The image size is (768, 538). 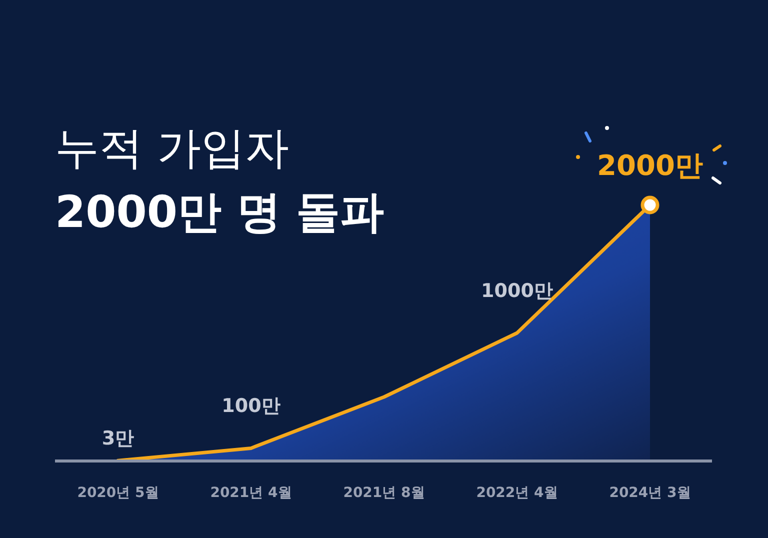 I want to click on data-label: 3만, so click(x=118, y=439).